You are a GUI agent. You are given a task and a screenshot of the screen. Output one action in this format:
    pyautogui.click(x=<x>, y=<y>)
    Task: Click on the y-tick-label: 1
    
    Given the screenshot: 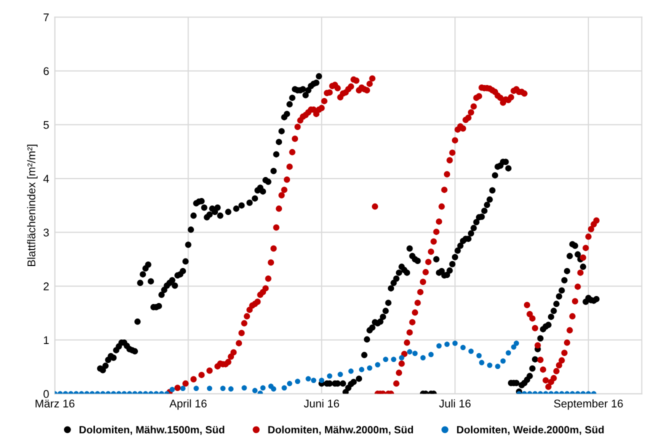 What is the action you would take?
    pyautogui.click(x=46, y=340)
    